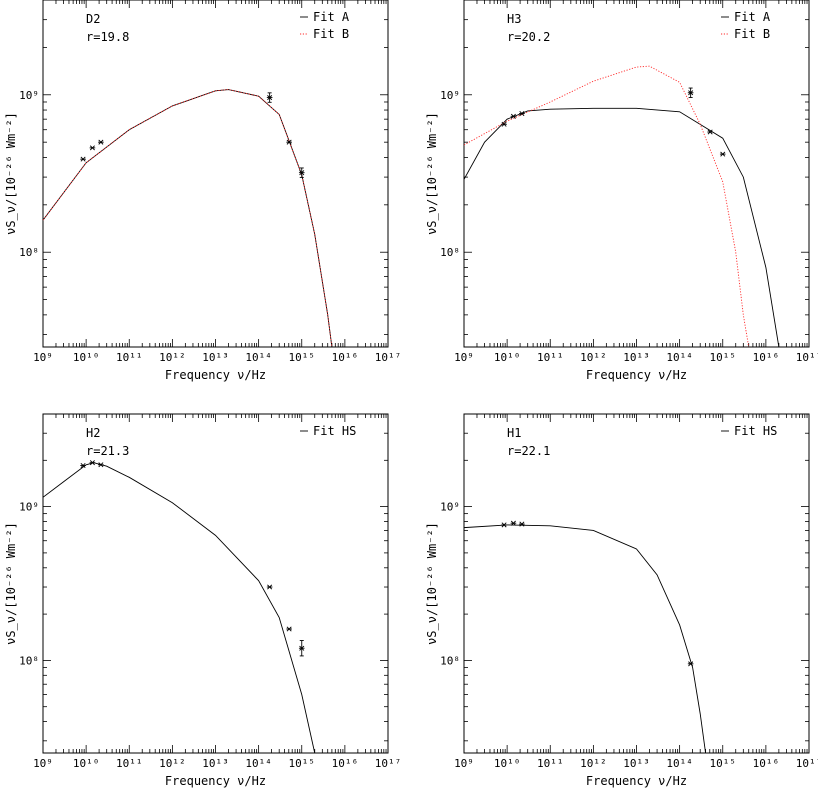  Describe the element at coordinates (93, 433) in the screenshot. I see `panel-id-label: H2` at that location.